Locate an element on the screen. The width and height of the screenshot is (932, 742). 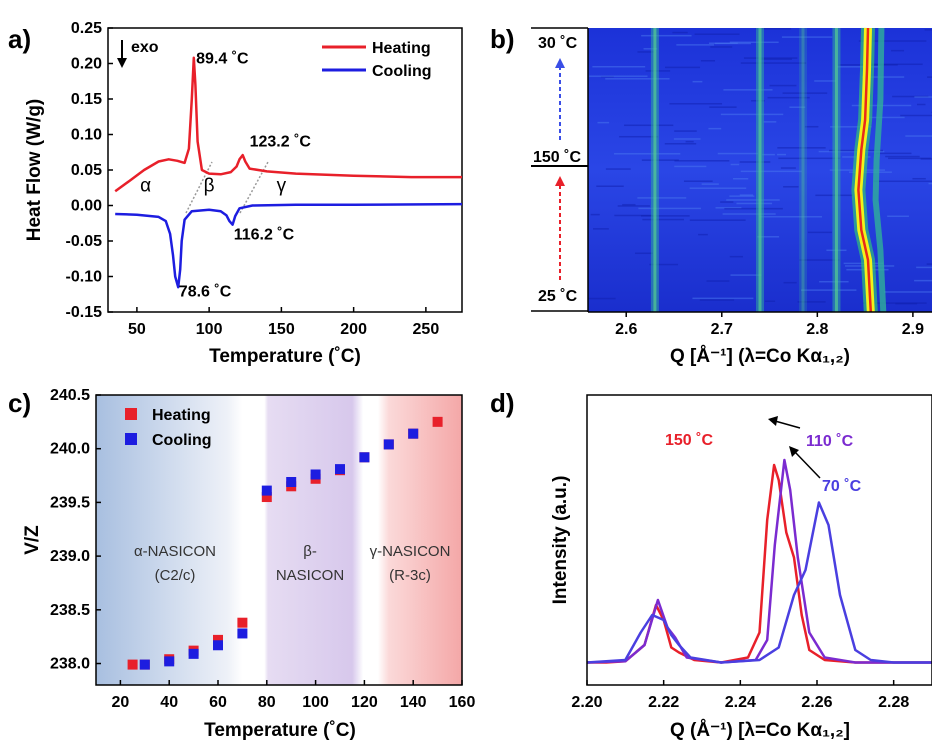
legend-heating-marker-c is located at coordinates (131, 414).